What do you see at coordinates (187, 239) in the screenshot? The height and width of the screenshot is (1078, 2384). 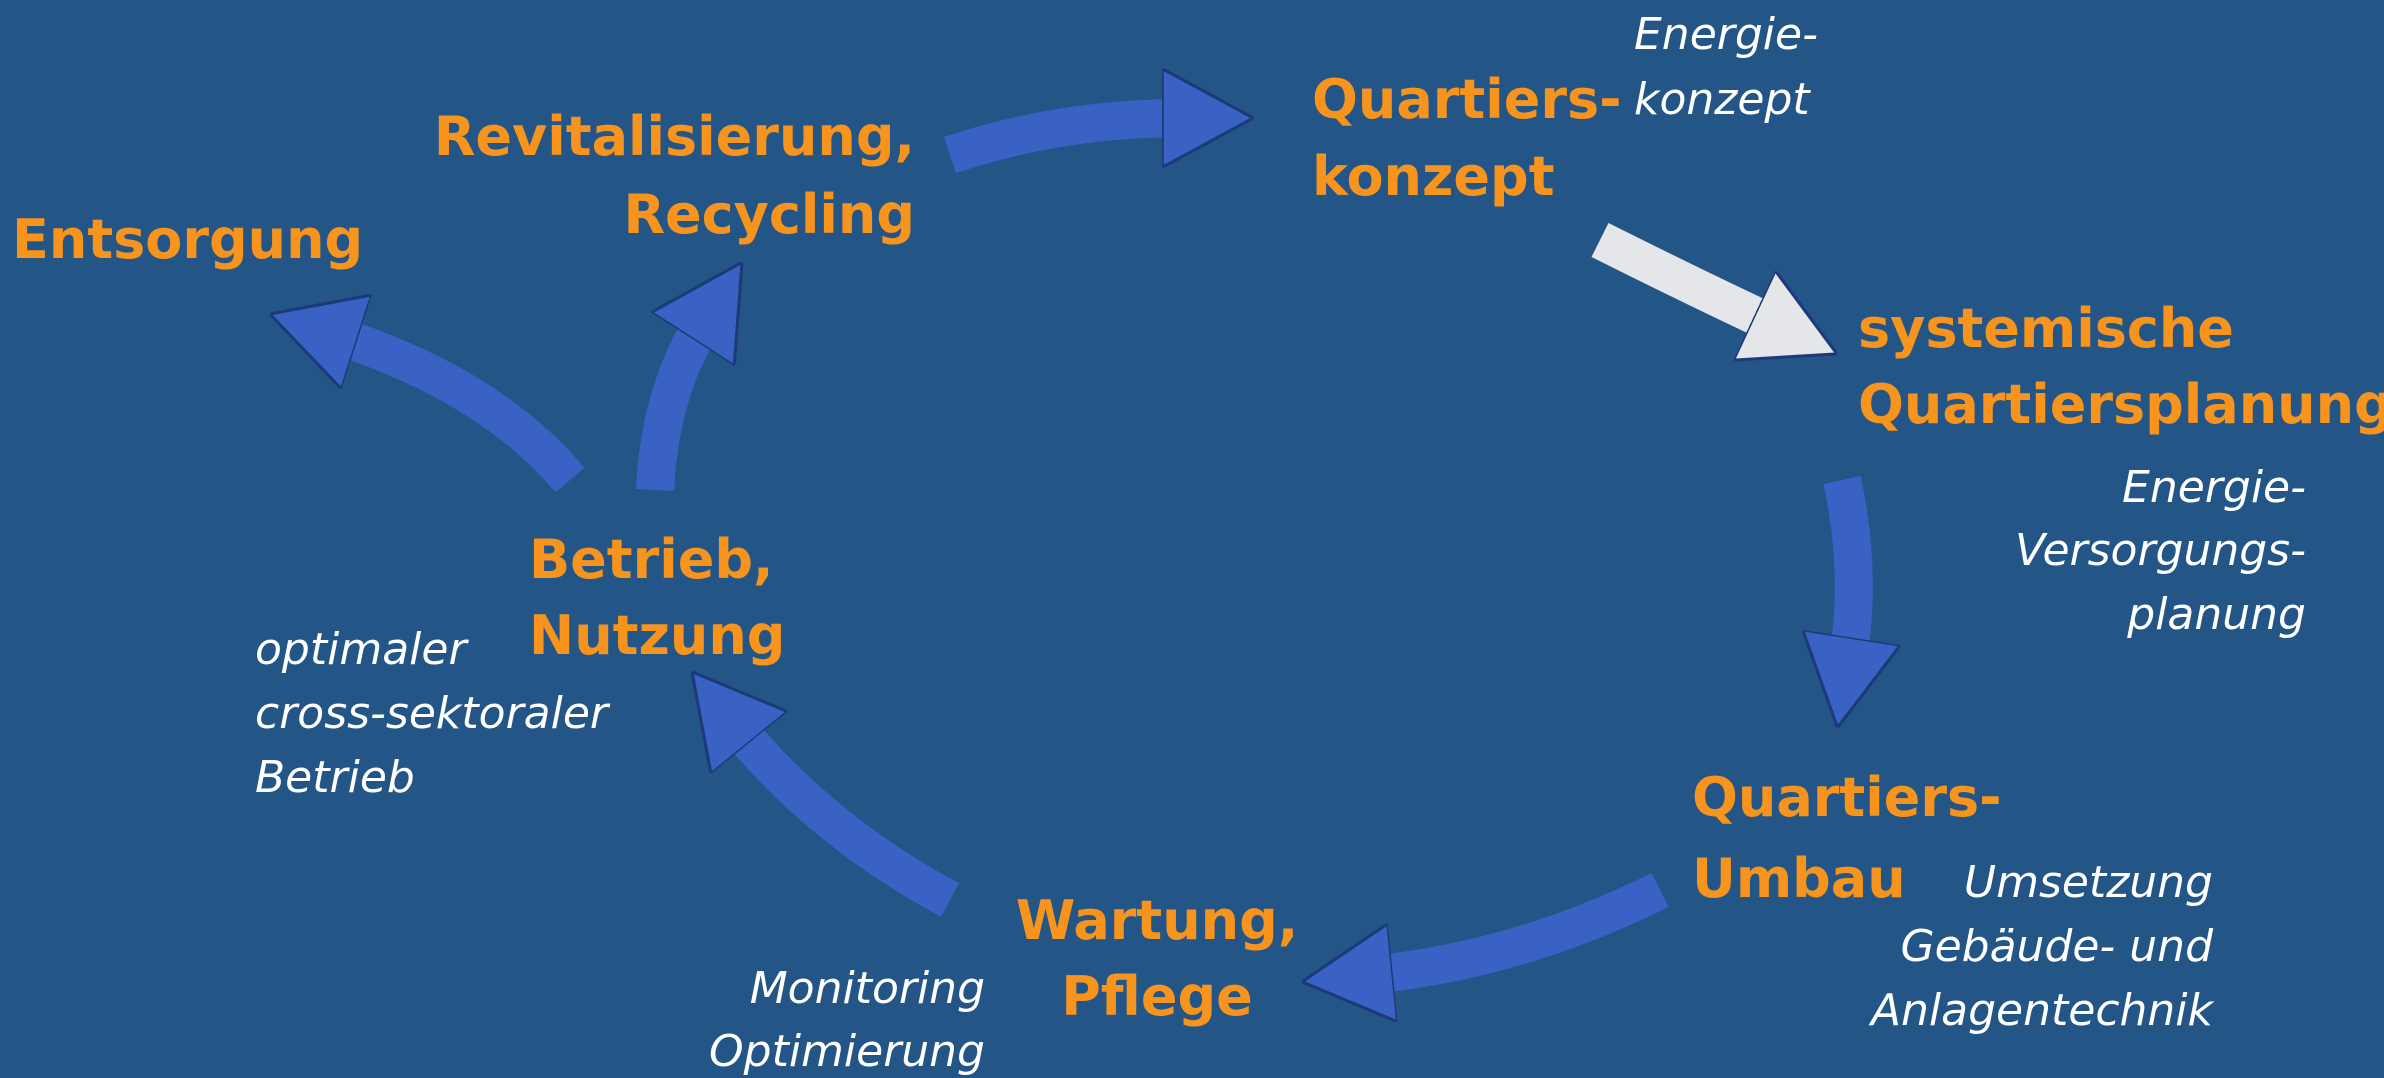 I see `node-label: Entsorgung` at bounding box center [187, 239].